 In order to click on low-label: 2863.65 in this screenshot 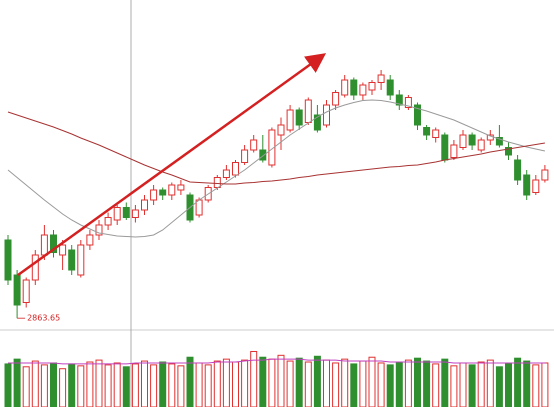, I will do `click(43, 318)`.